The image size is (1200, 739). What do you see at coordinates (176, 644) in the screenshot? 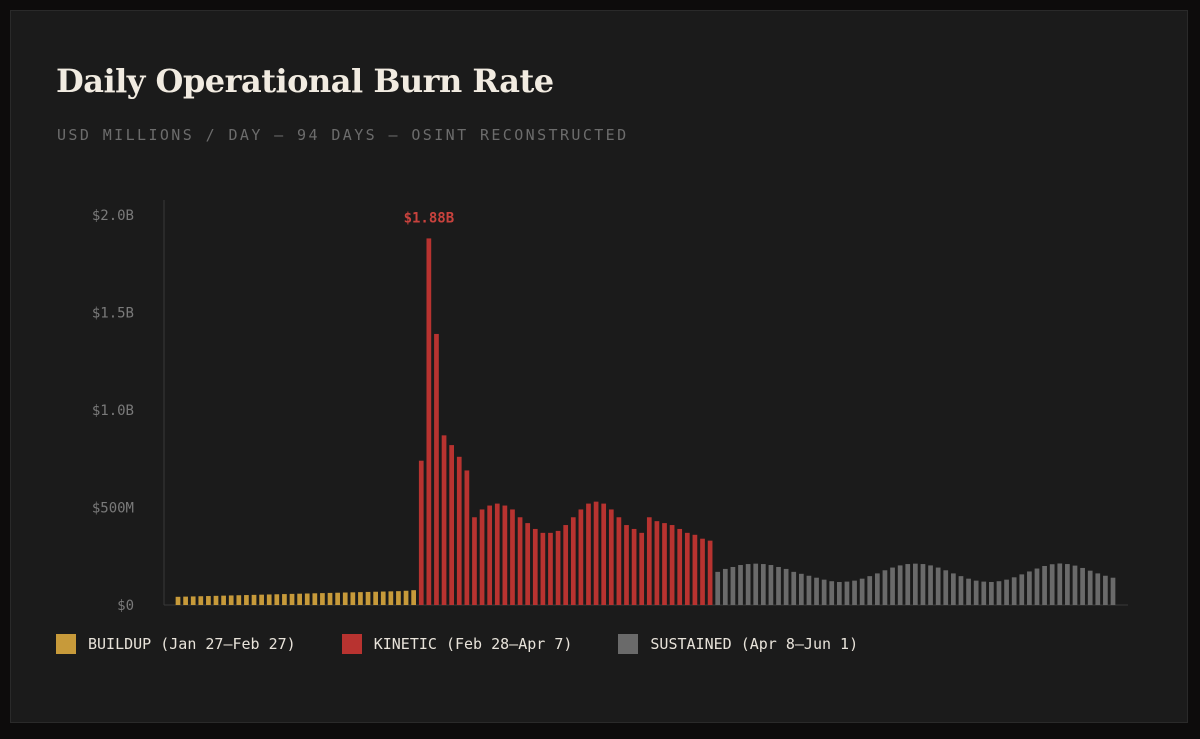
I see `legend-item: BUILDUP (Jan 27–Feb 27)` at bounding box center [176, 644].